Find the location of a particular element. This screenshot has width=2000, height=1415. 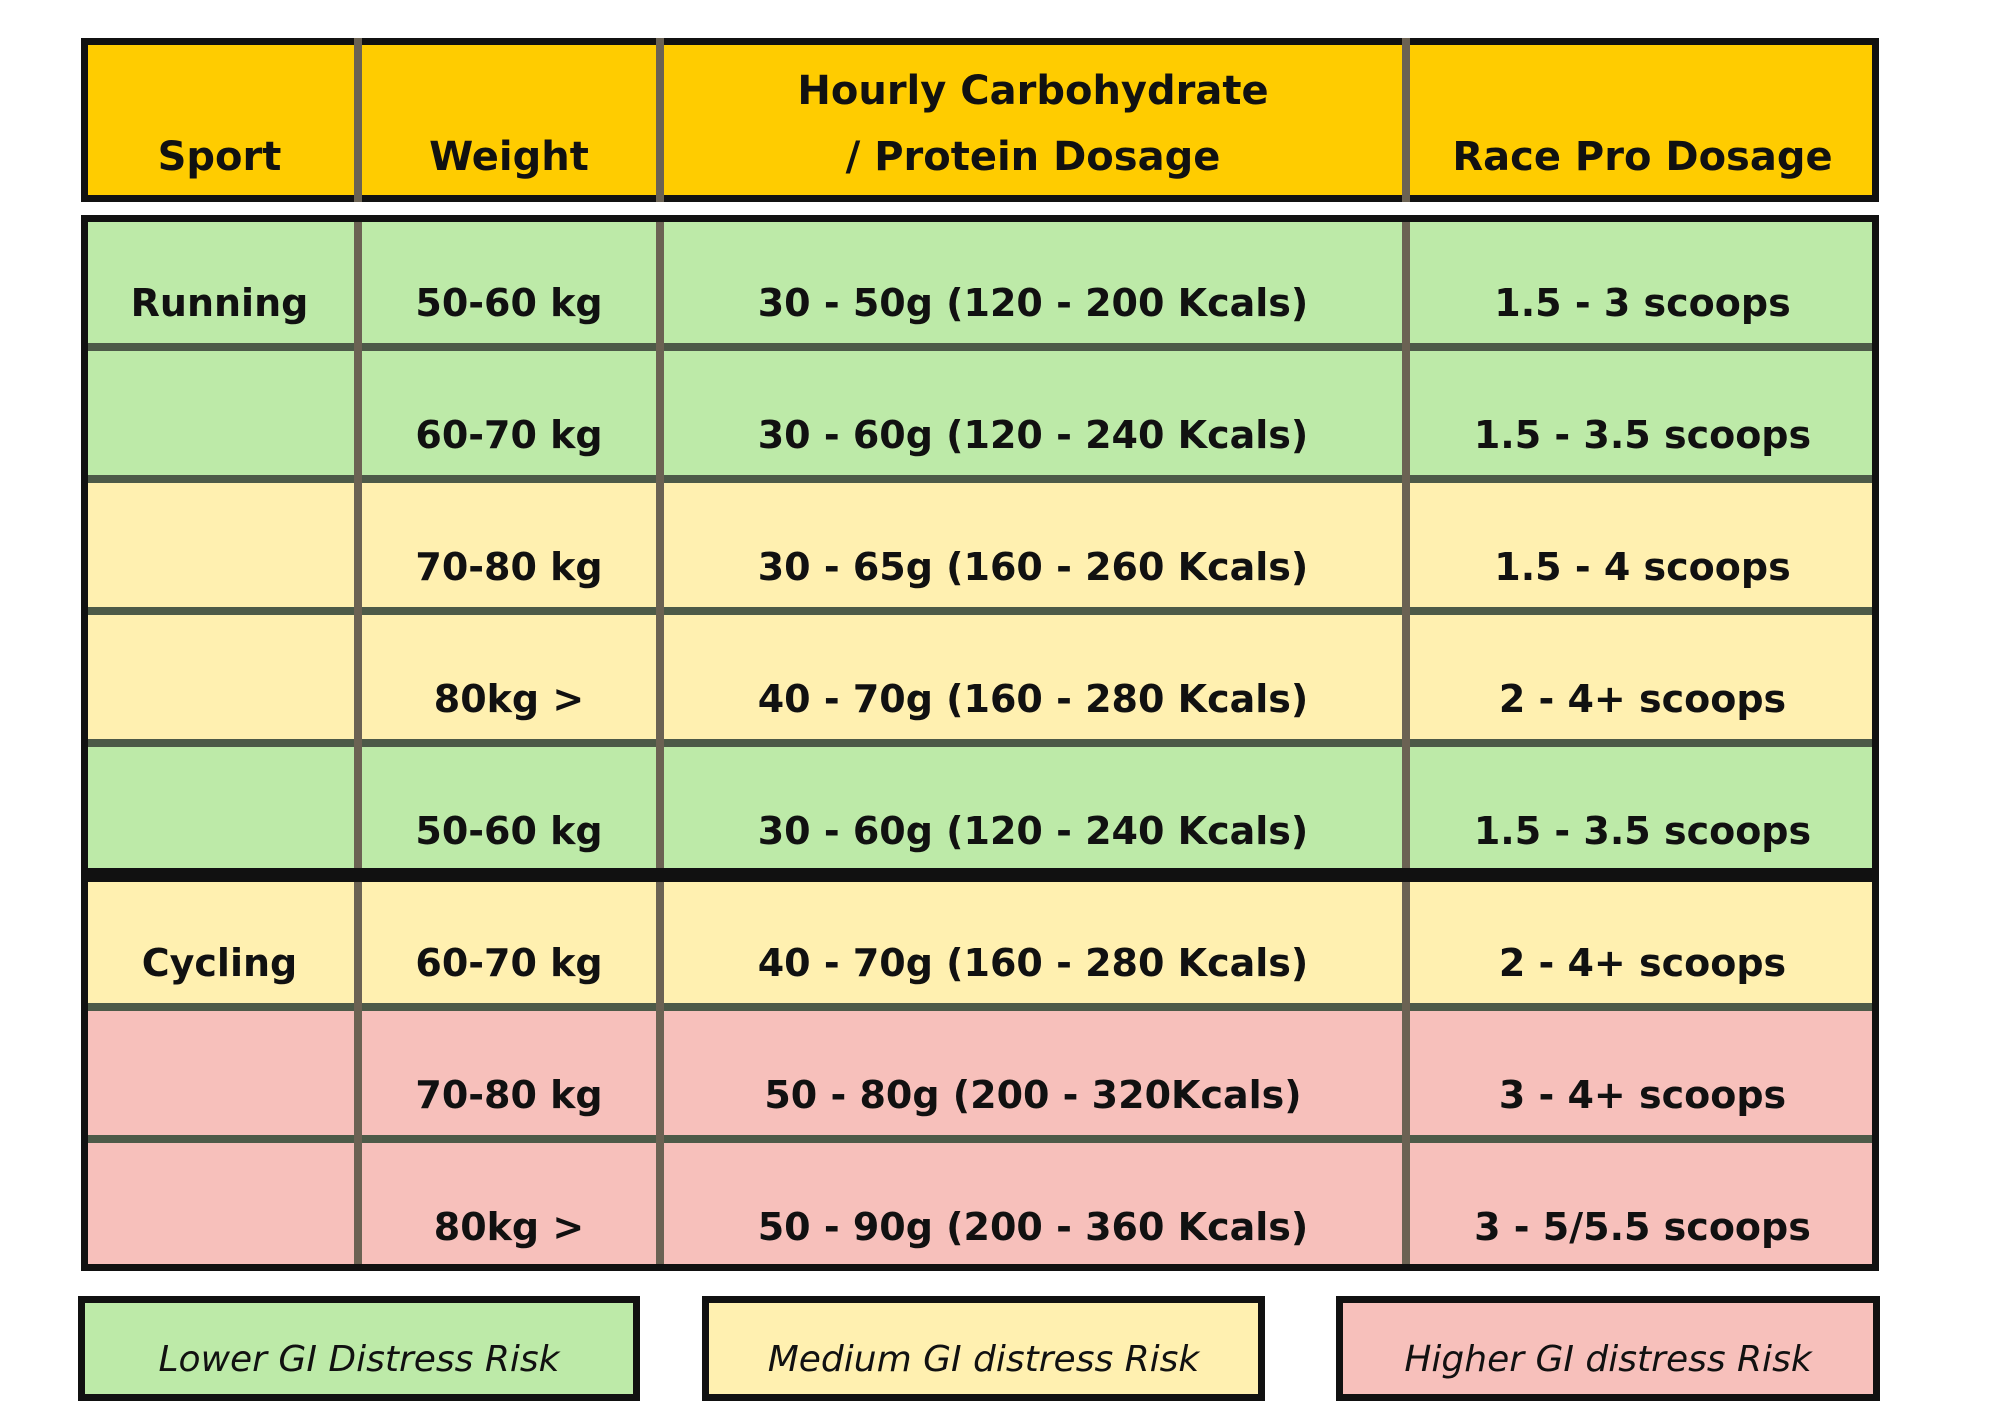

table-cell: 3 - 5/5.5 scoops is located at coordinates (1642, 1227).